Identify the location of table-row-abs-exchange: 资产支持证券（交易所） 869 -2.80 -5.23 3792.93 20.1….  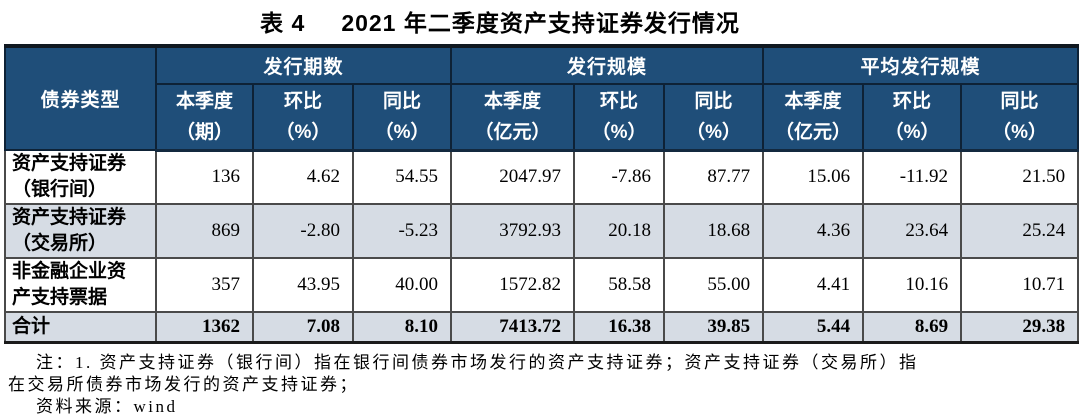
(542, 231).